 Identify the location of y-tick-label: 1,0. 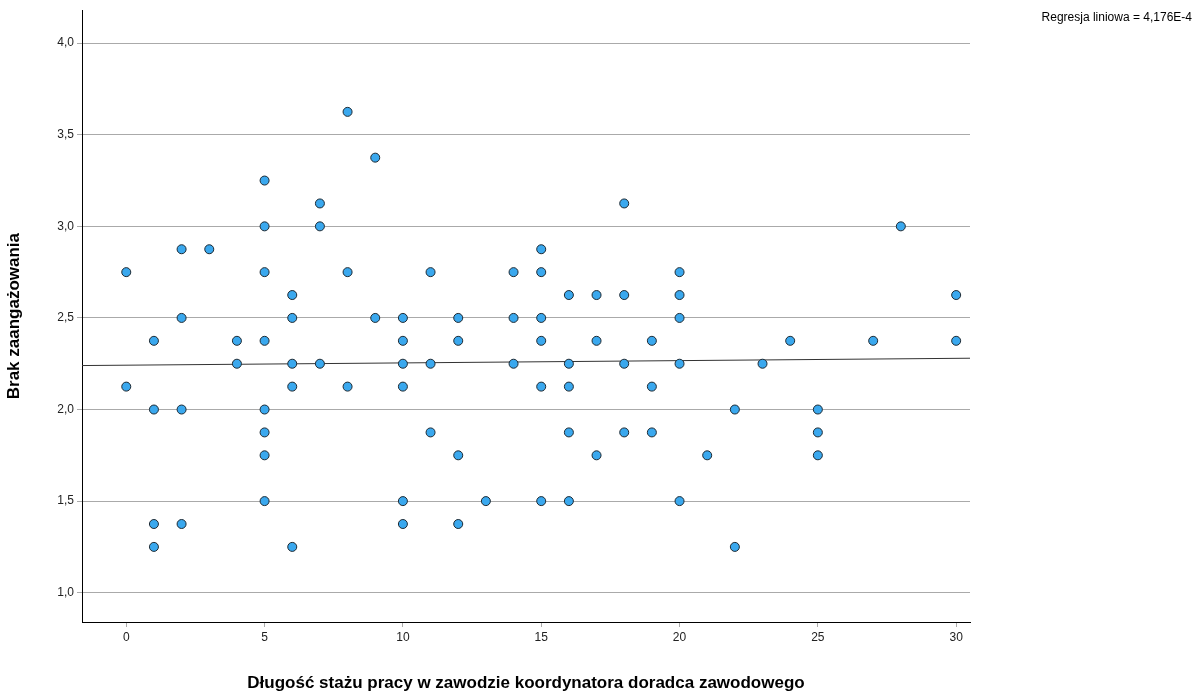
(66, 592).